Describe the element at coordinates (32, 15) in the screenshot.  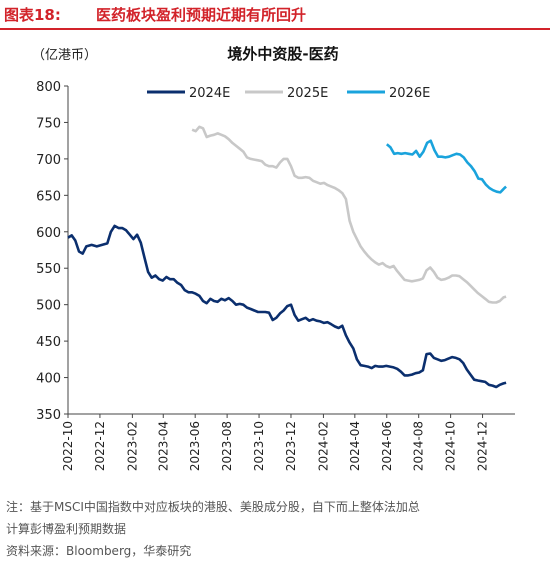
I see `figure-label: 图表18:` at that location.